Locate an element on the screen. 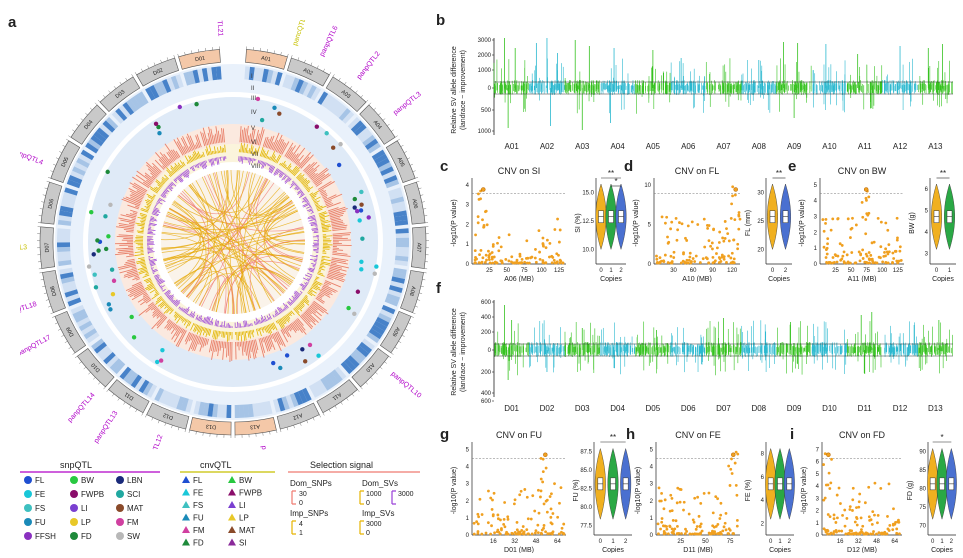  chrom-label-a13: A13 is located at coordinates (255, 426).